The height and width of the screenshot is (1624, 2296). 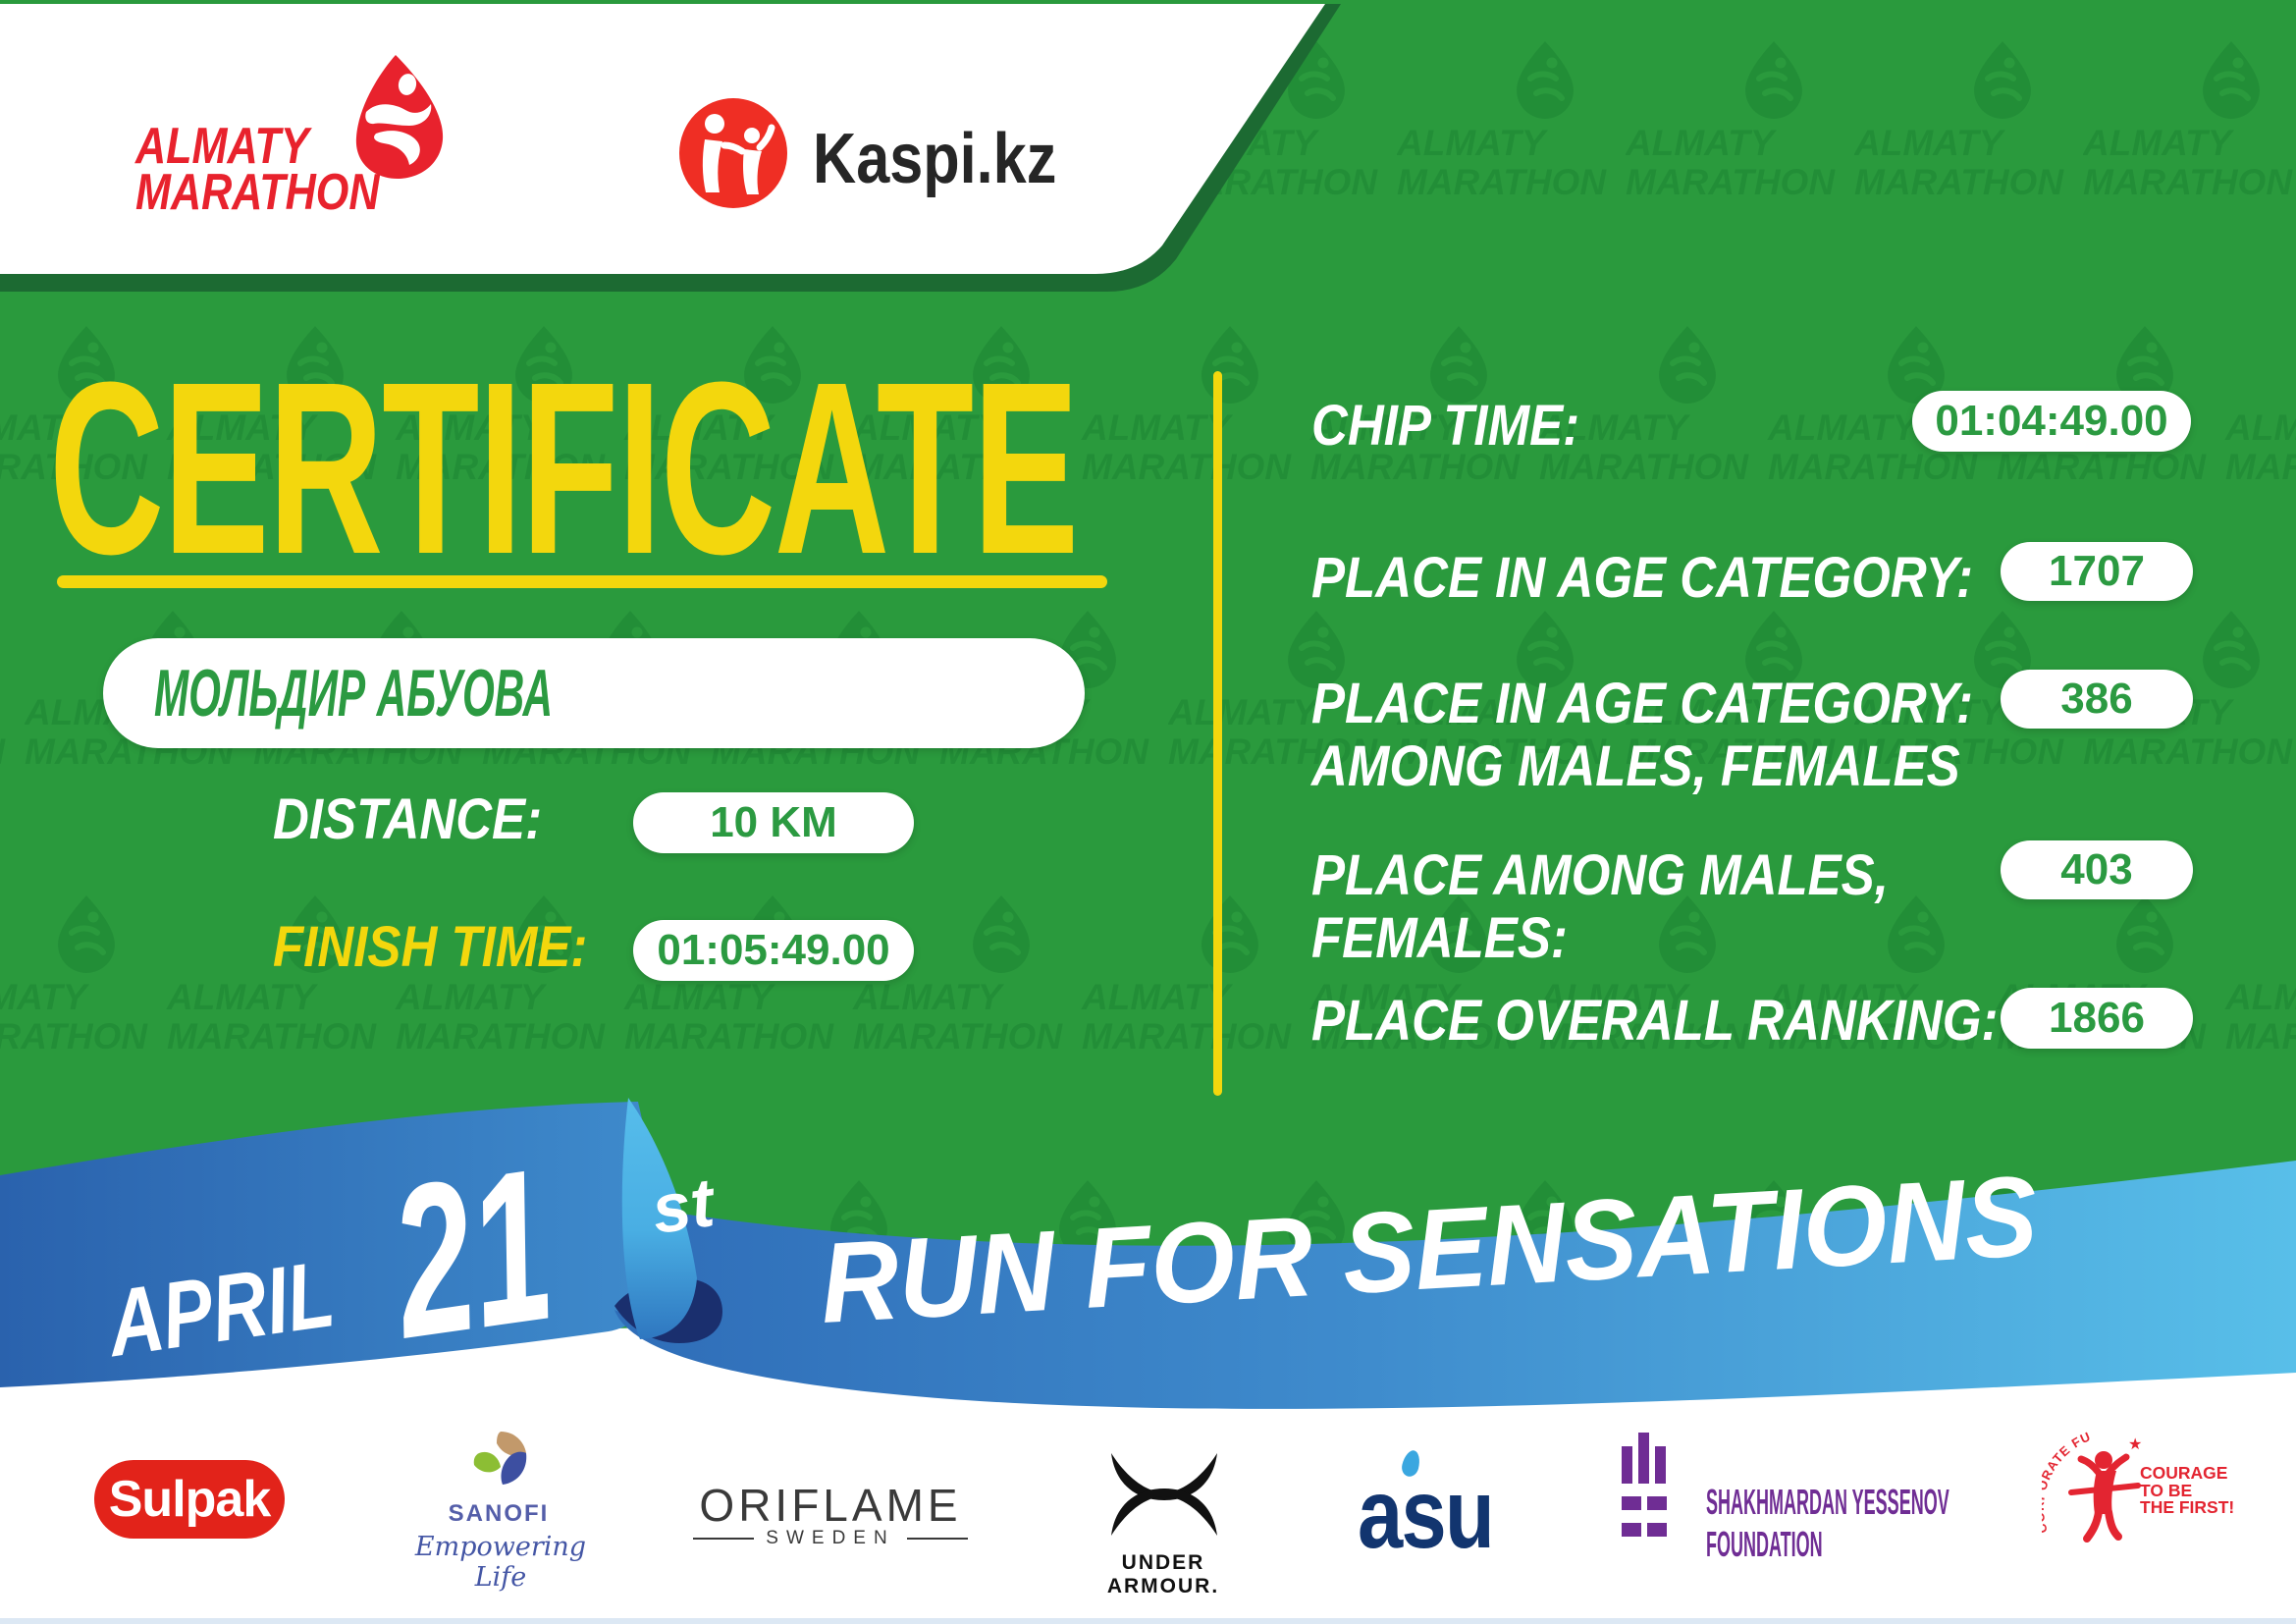 What do you see at coordinates (1163, 1574) in the screenshot?
I see `under-armour-wordmark: UNDER ARMOUR.` at bounding box center [1163, 1574].